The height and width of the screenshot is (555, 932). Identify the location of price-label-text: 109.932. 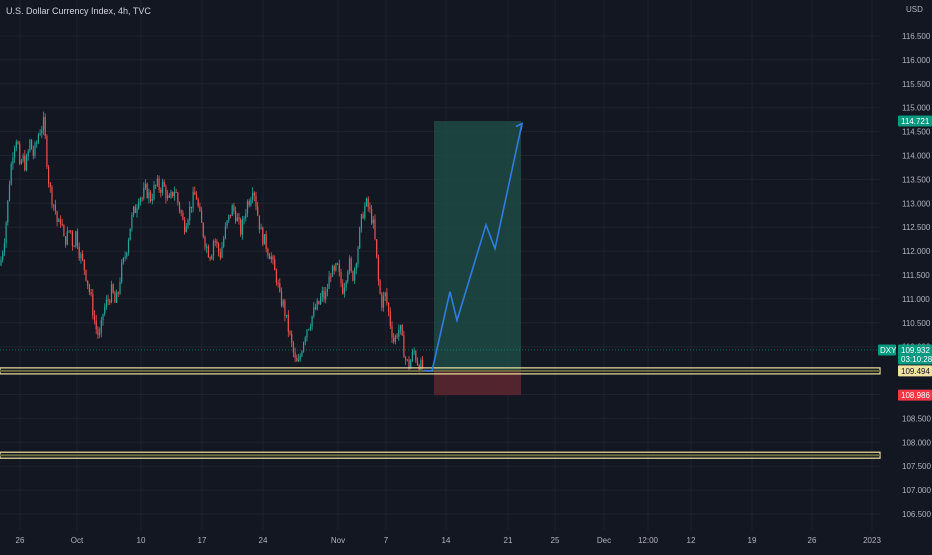
(915, 350).